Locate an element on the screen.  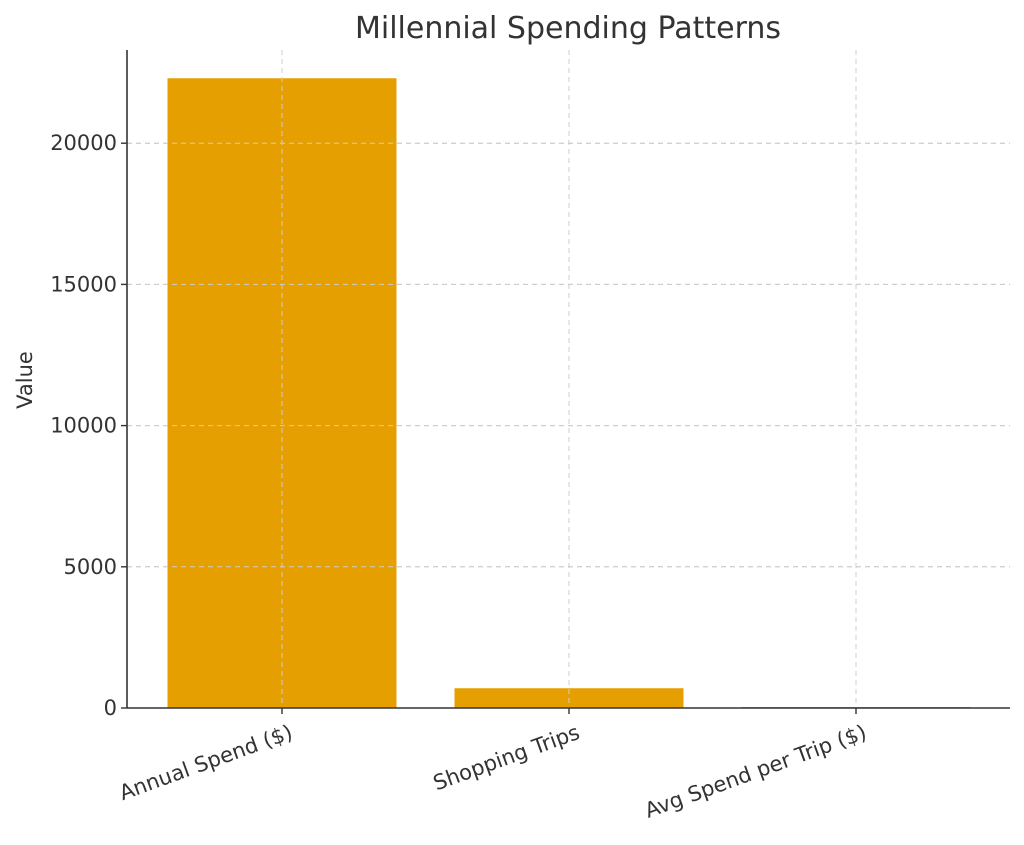
y-tick-label: 0 is located at coordinates (110, 708).